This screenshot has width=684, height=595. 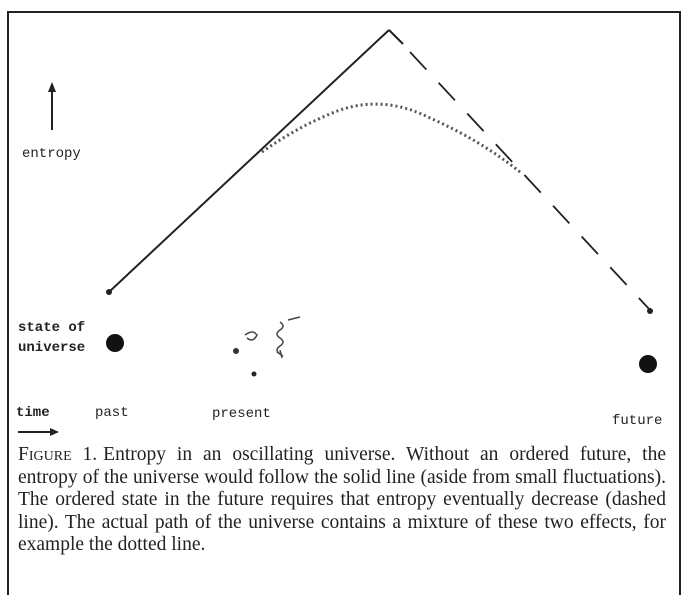 I want to click on solid-line-end, so click(x=396, y=37).